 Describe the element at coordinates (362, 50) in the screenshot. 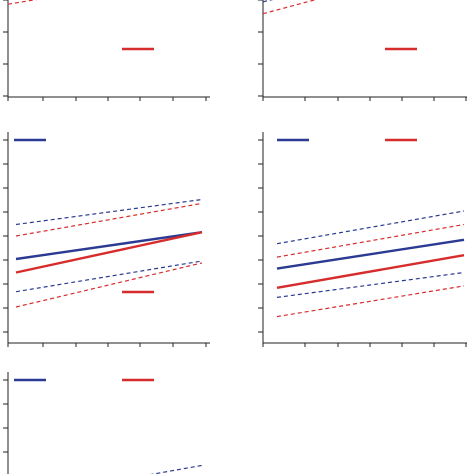

I see `chart-panel-top-right` at that location.